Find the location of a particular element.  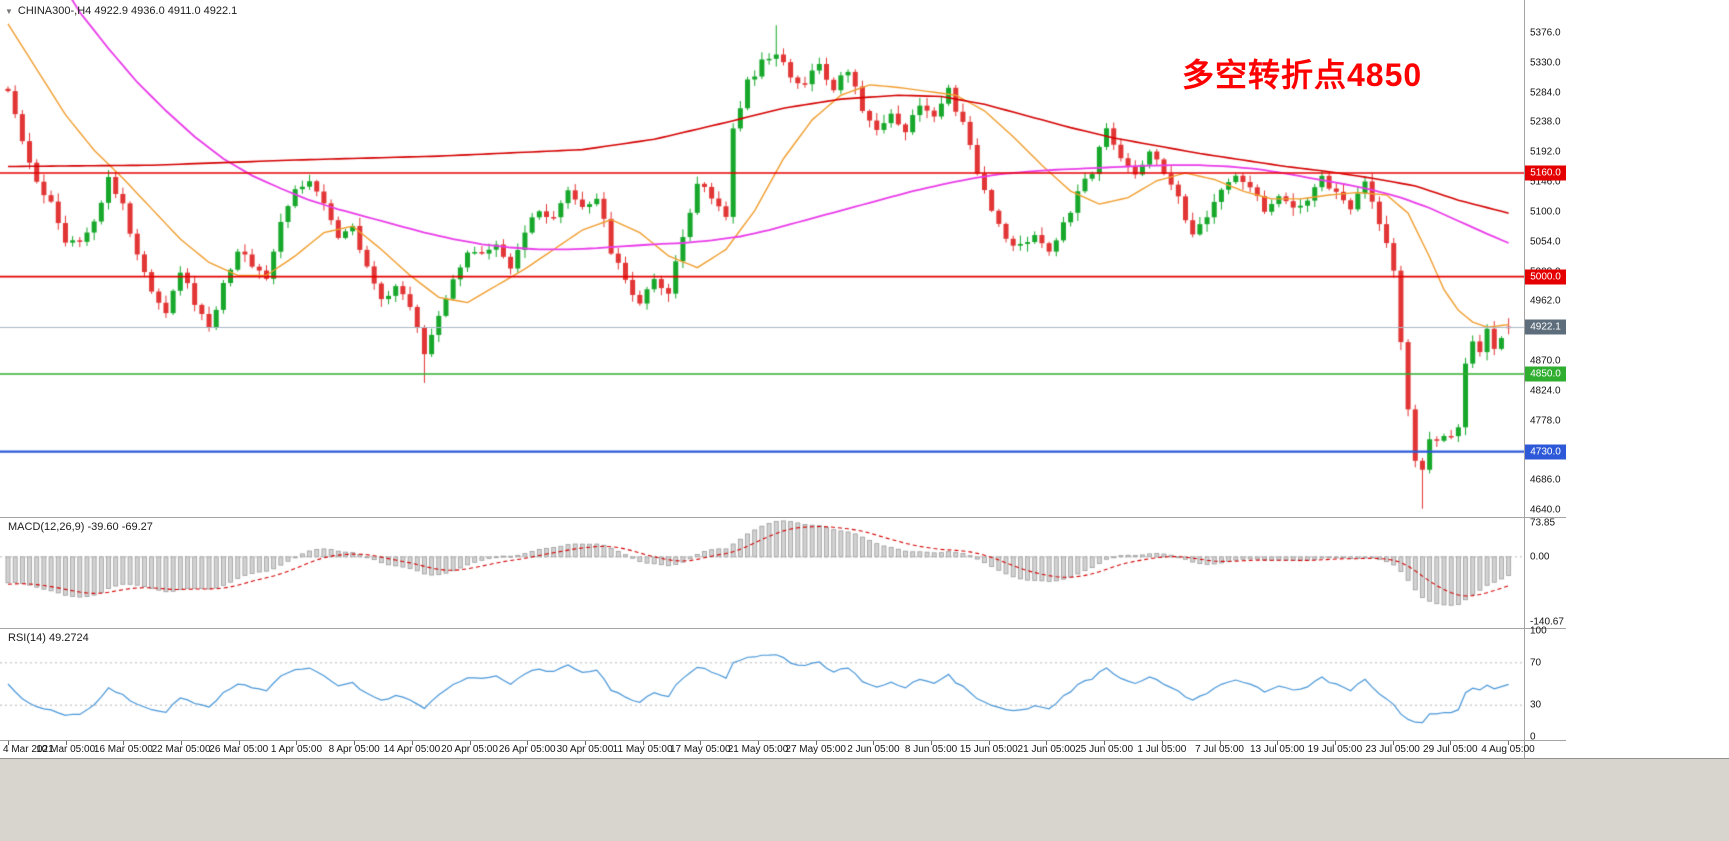

macd-panel-canvas is located at coordinates (762, 573).